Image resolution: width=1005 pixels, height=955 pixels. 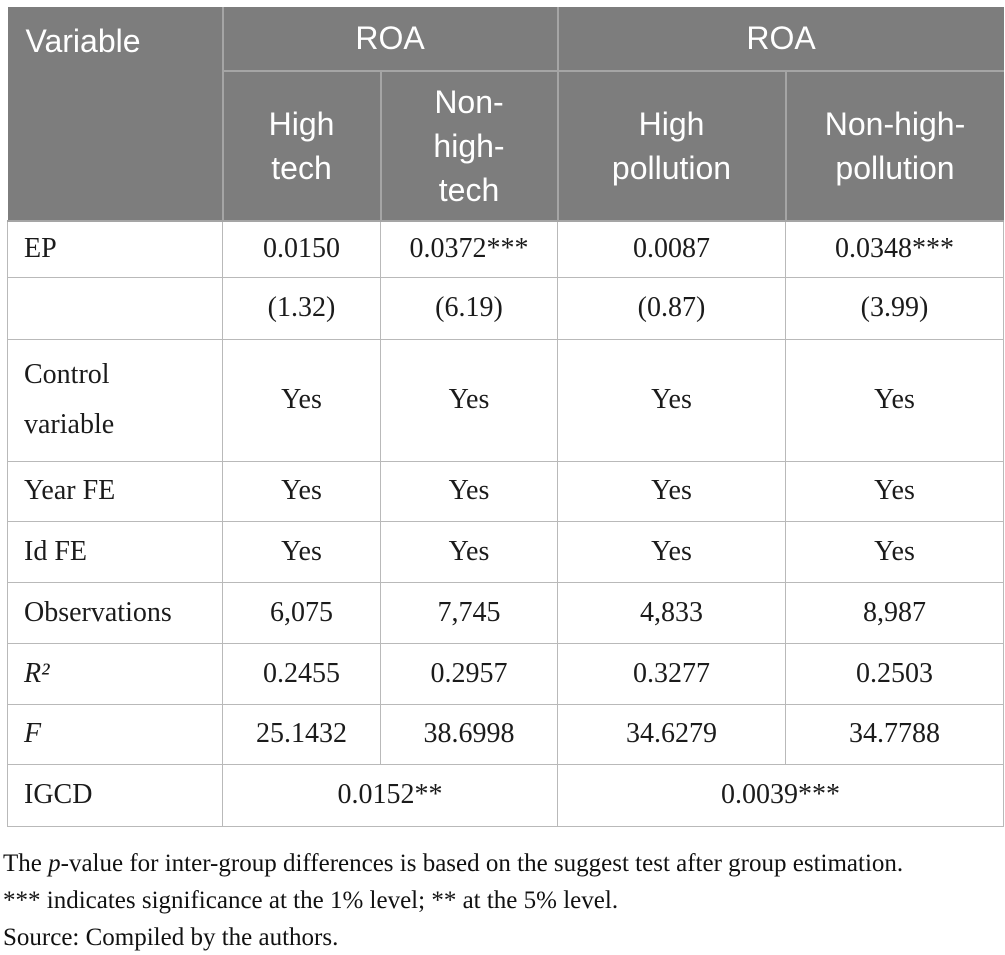 I want to click on row-label: IGCD, so click(x=115, y=795).